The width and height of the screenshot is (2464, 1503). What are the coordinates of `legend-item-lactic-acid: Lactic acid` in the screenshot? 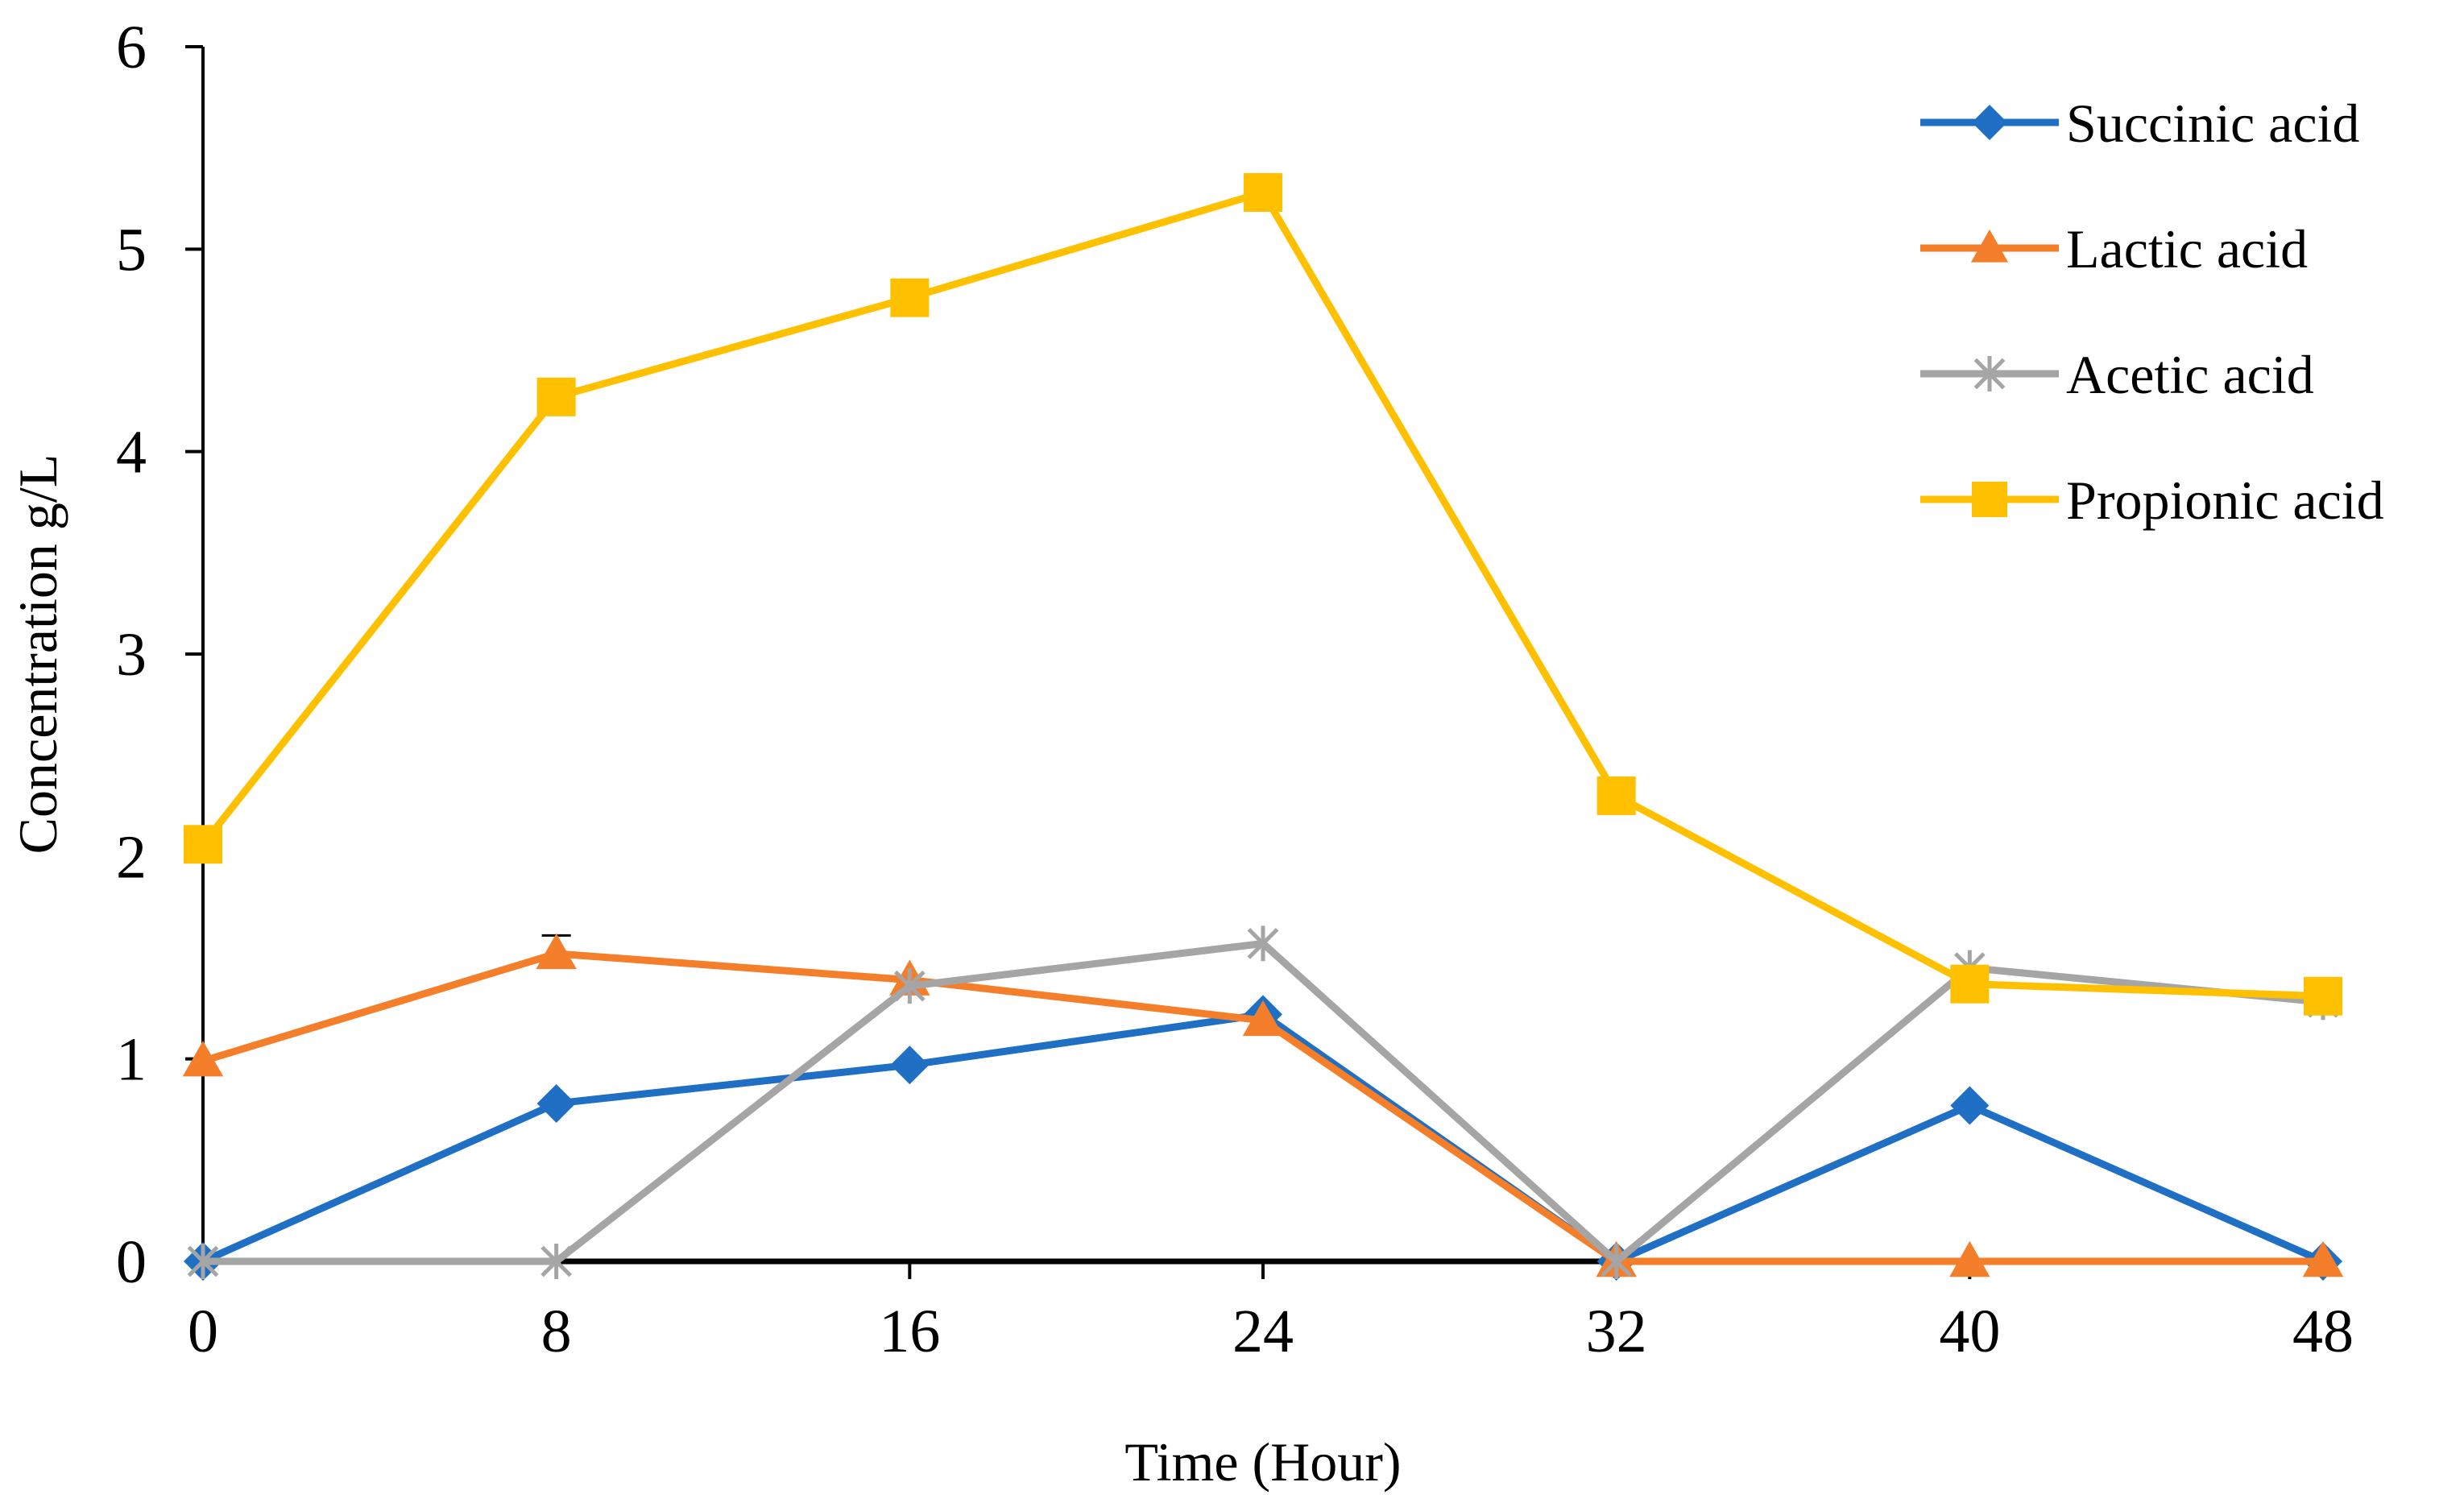 It's located at (2114, 248).